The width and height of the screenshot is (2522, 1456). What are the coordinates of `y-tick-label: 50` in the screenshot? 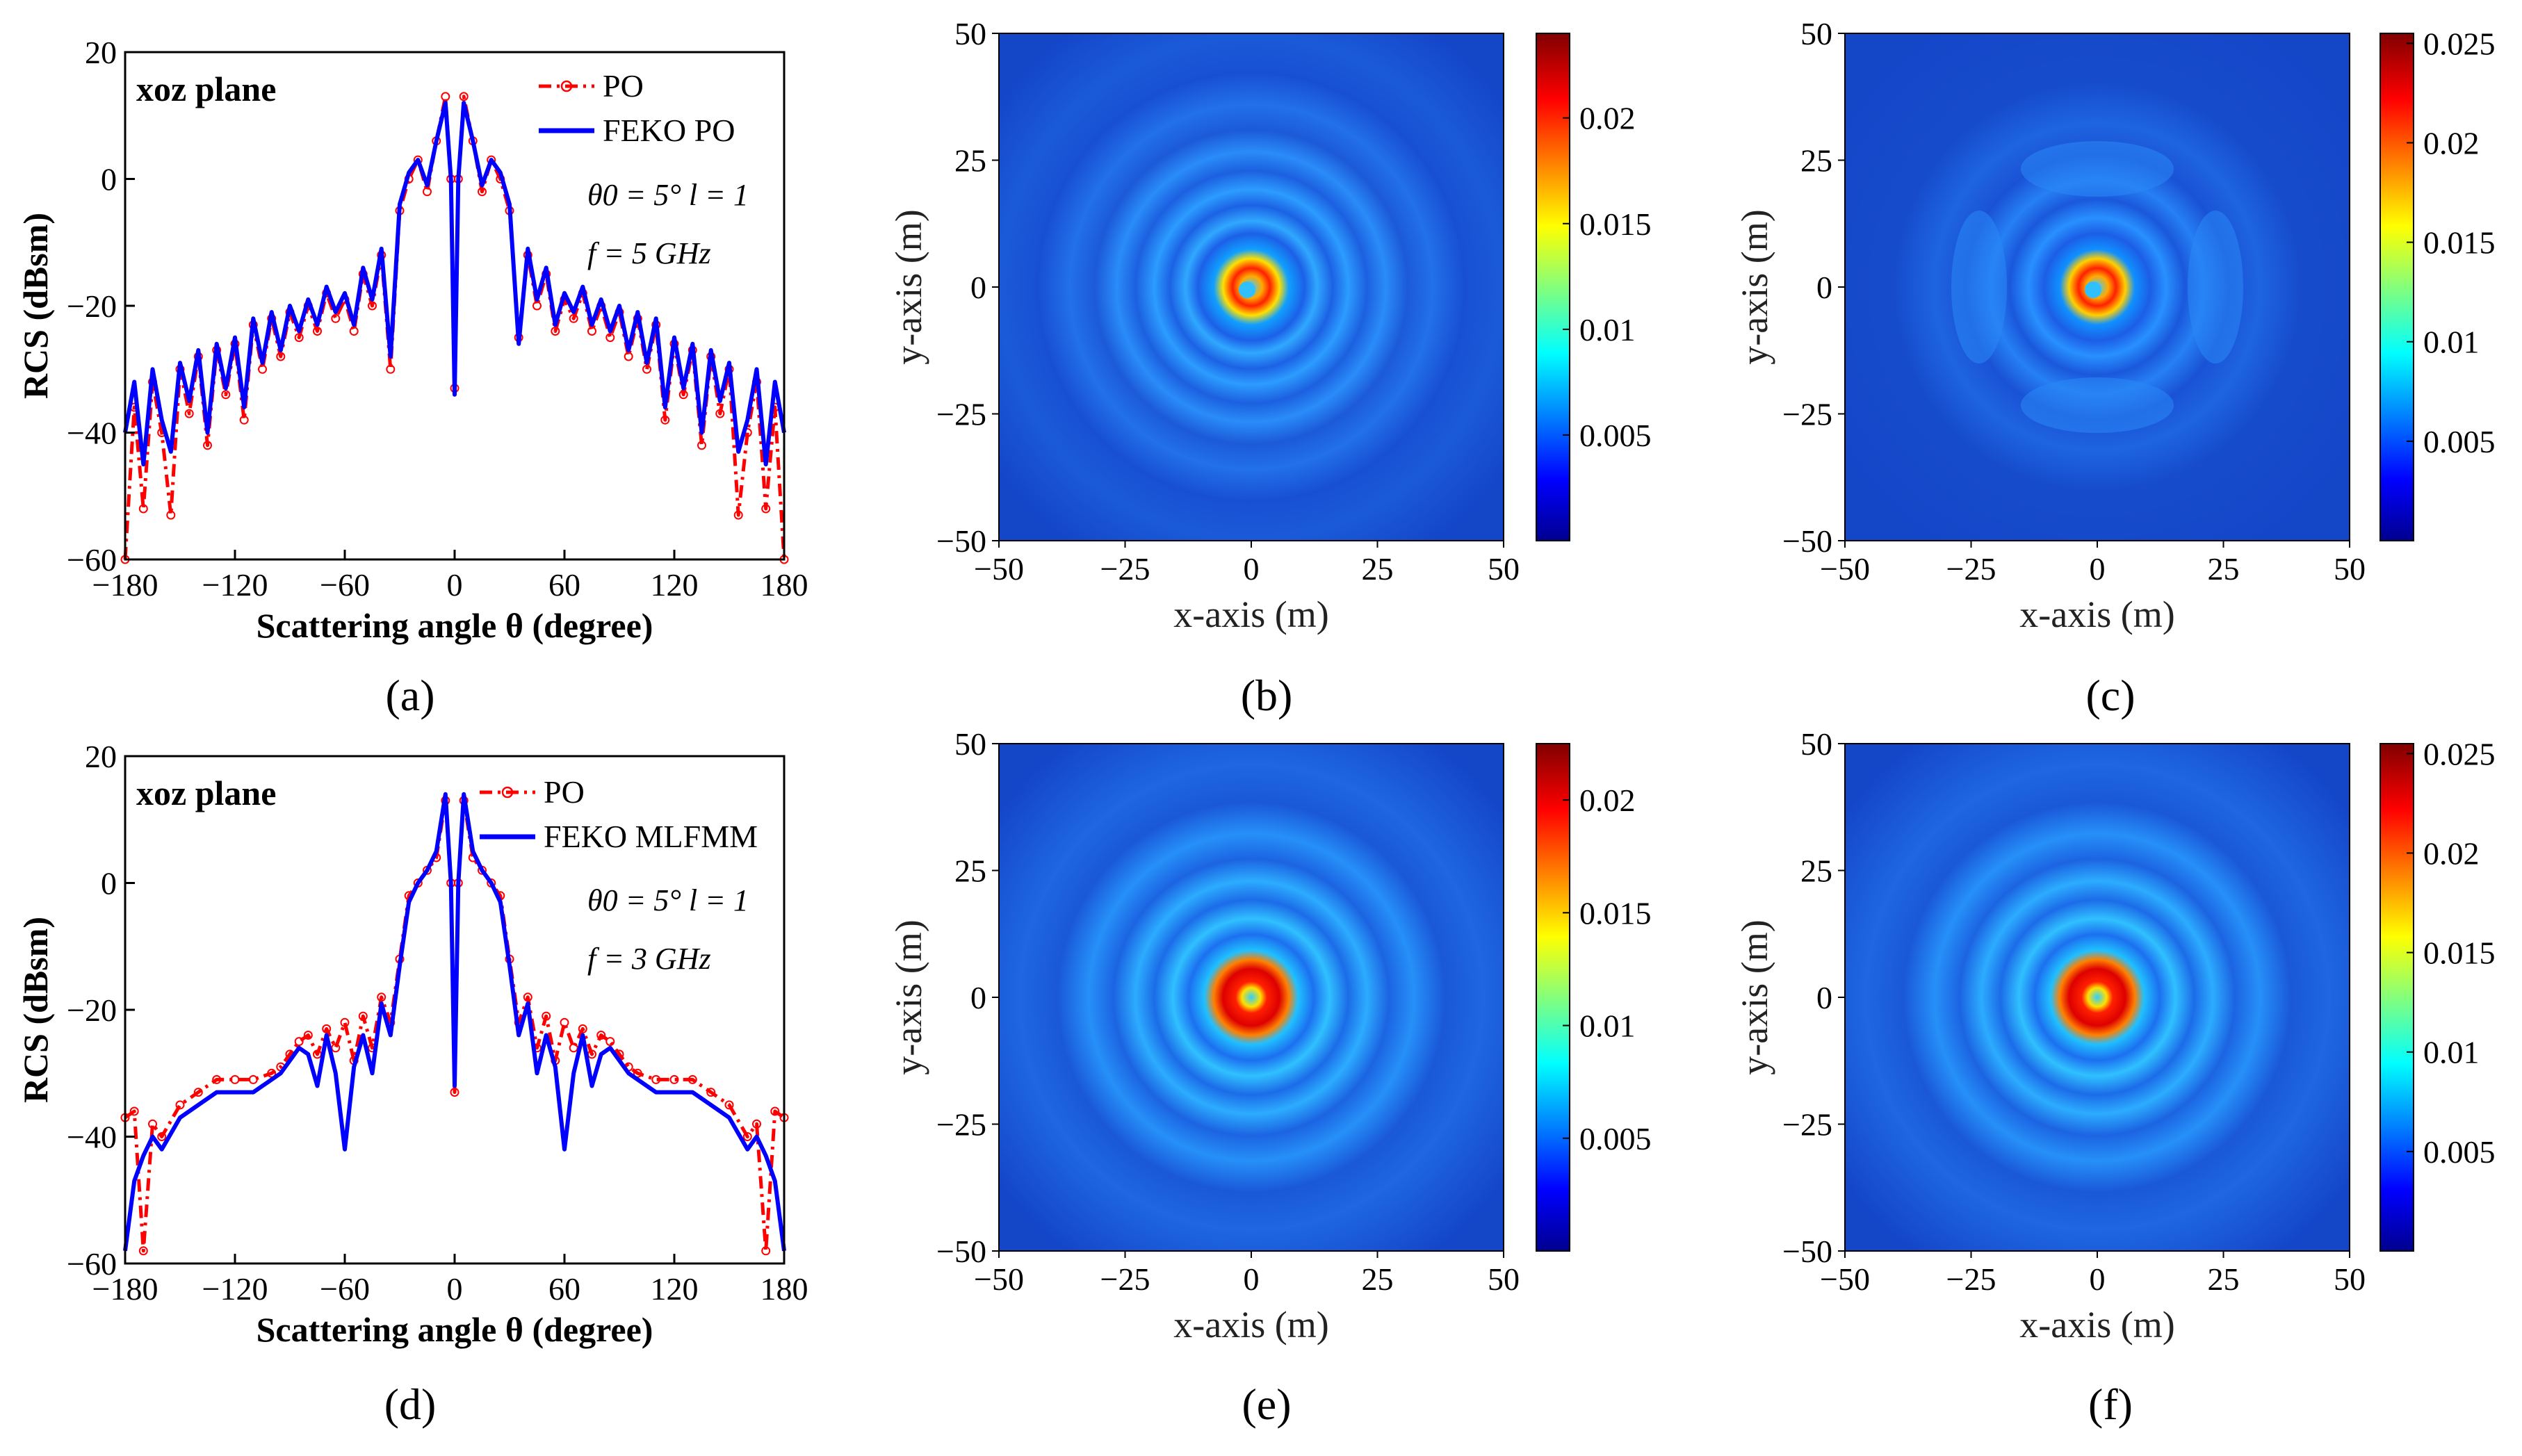 It's located at (1816, 33).